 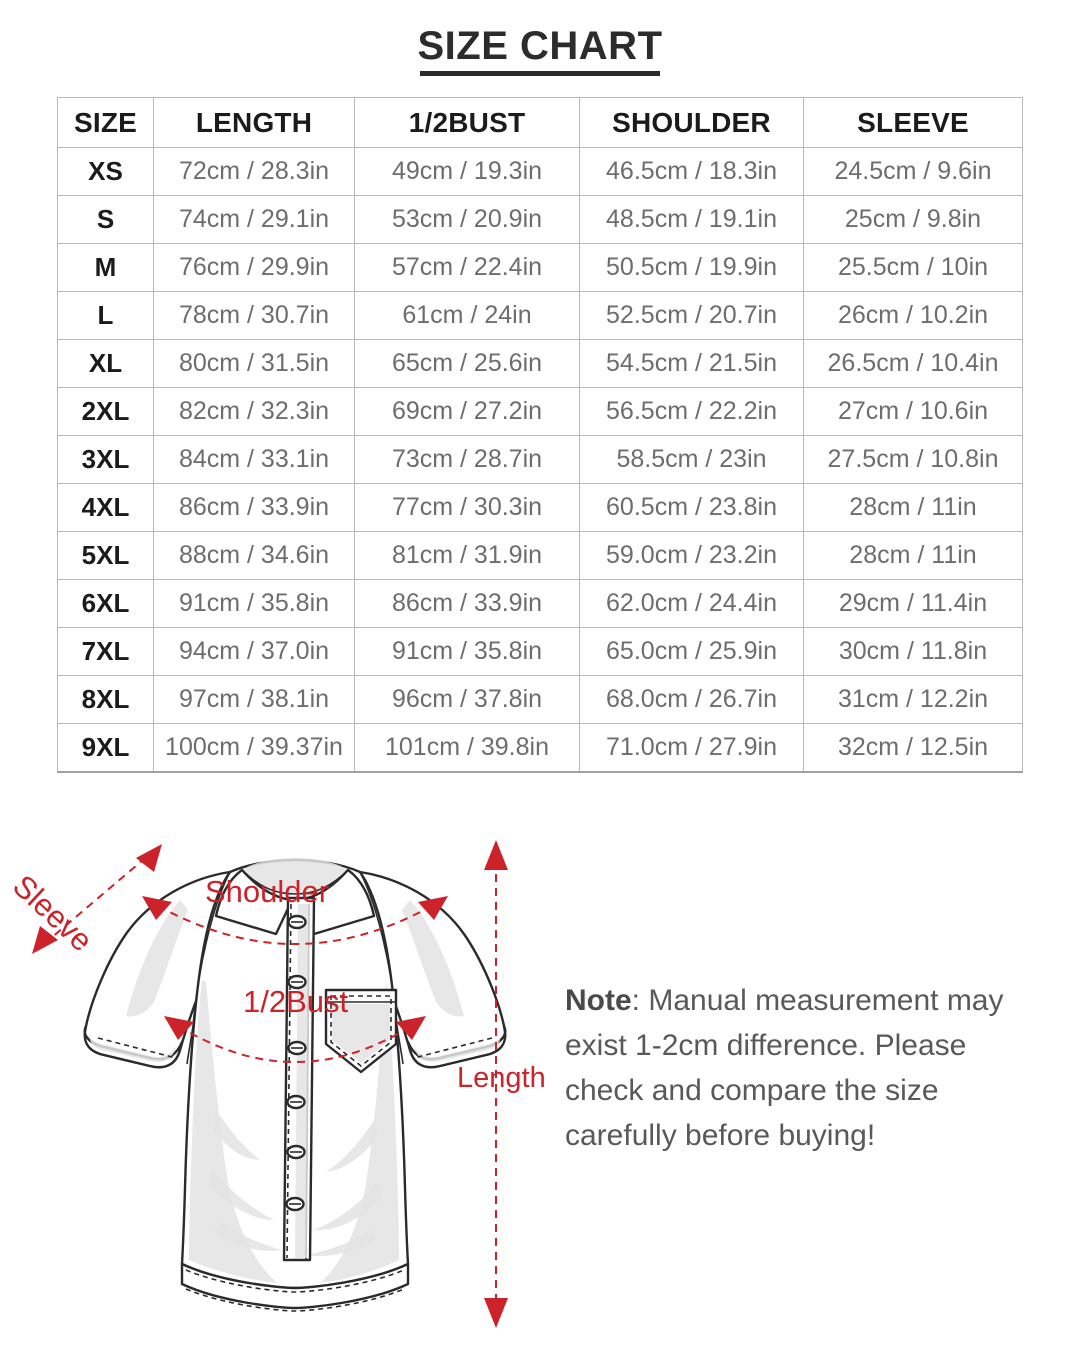 I want to click on table-header: SIZE LENGTH 1/2BUST SHOULDER SLEEVE, so click(x=540, y=122).